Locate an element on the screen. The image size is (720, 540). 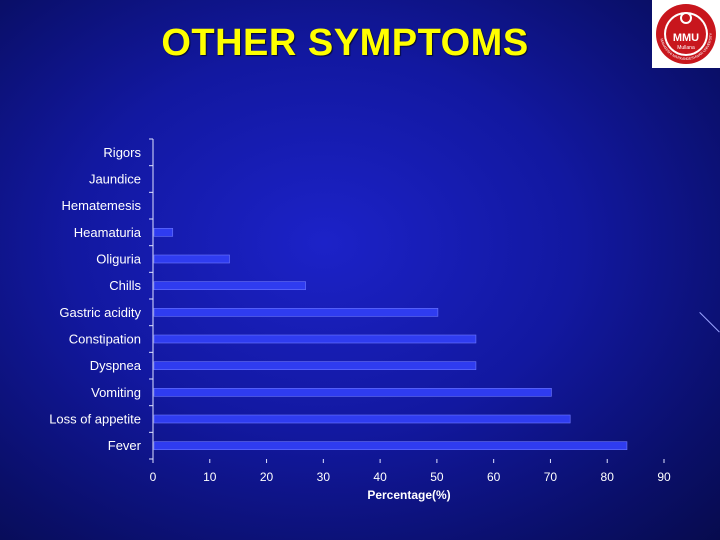
bar-vomiting is located at coordinates (352, 392).